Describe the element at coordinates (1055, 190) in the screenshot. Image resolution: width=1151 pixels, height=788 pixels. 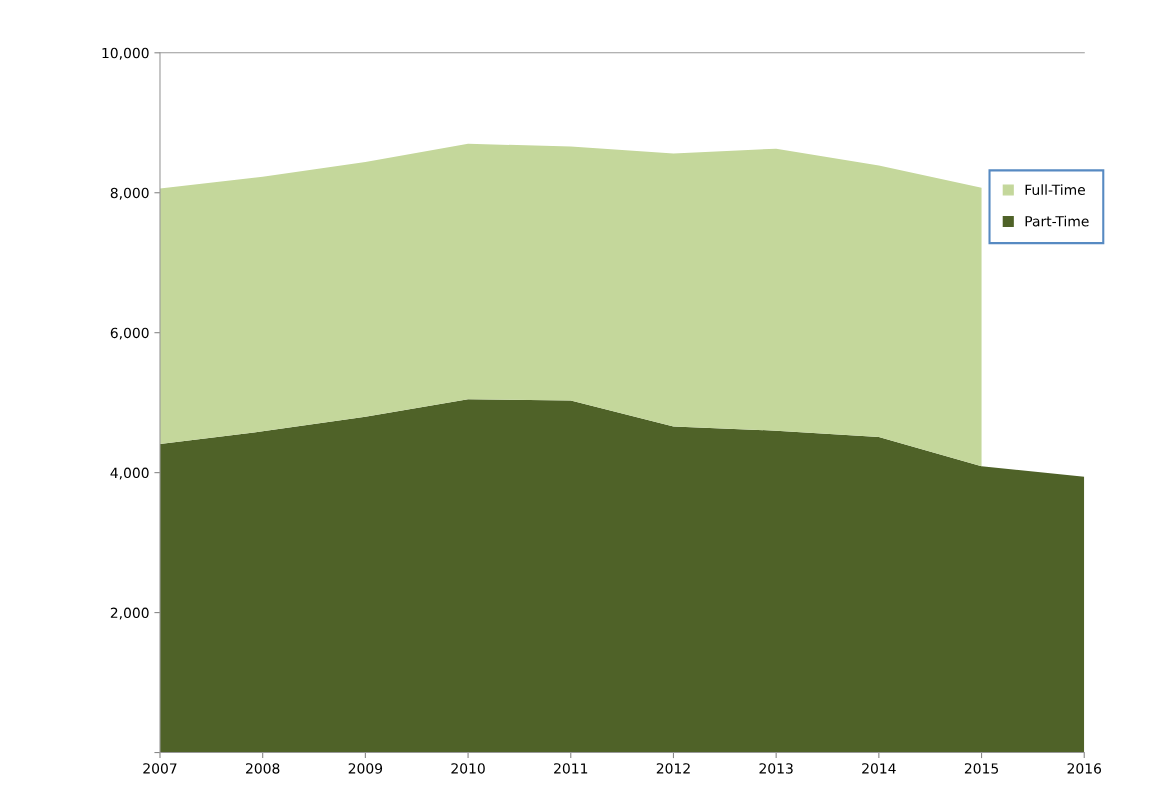
I see `legend-label: Full-Time` at that location.